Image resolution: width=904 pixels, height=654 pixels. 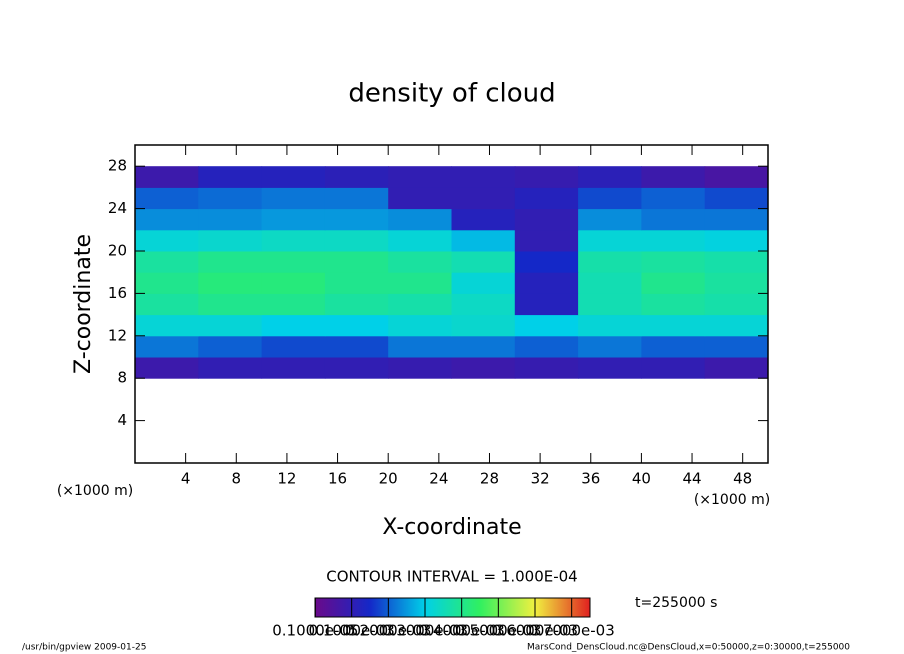 I want to click on chart-title: density of cloud, so click(x=451, y=94).